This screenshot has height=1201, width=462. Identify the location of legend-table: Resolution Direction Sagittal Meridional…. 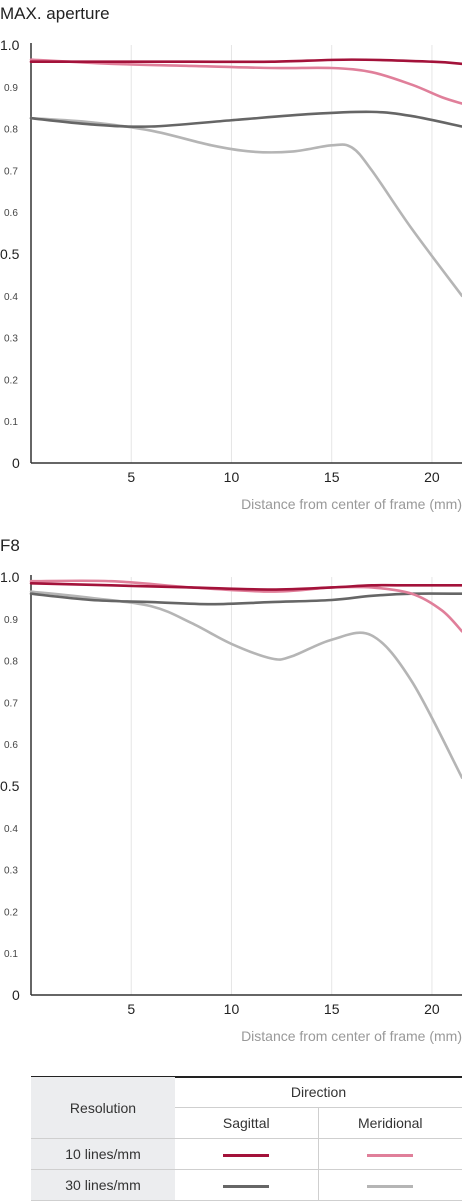
(246, 1139).